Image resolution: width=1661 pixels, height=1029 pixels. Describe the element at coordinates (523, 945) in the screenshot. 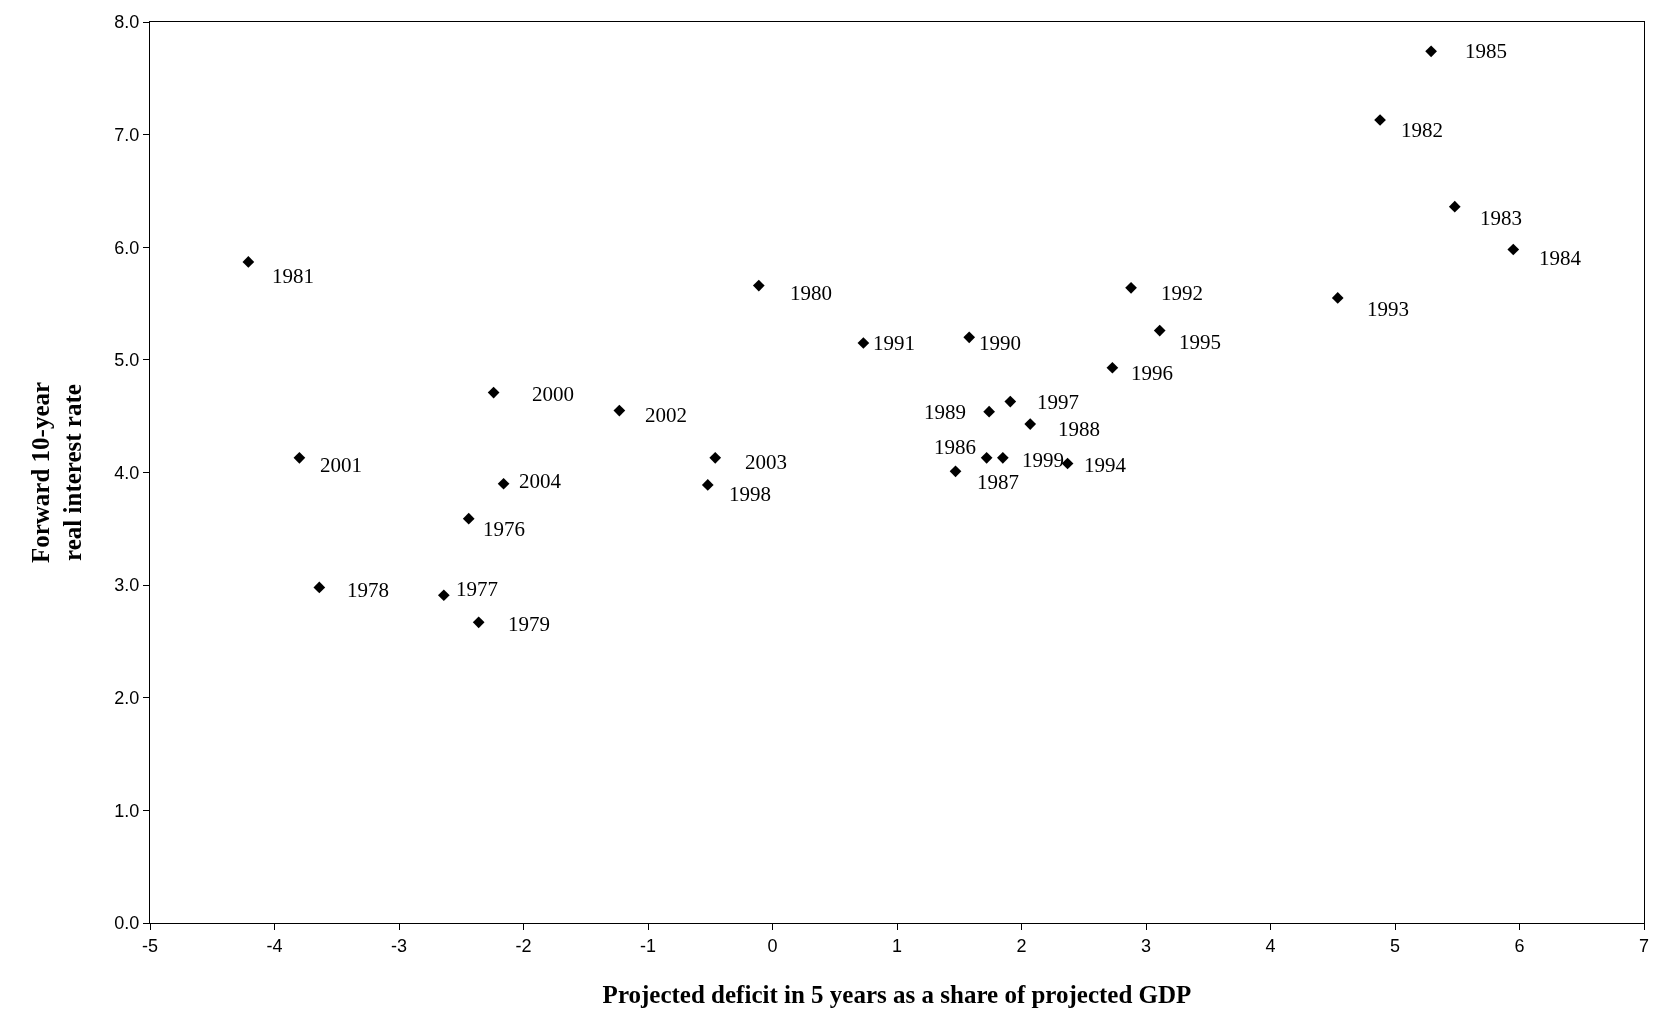

I see `x-tick-label: -2` at that location.